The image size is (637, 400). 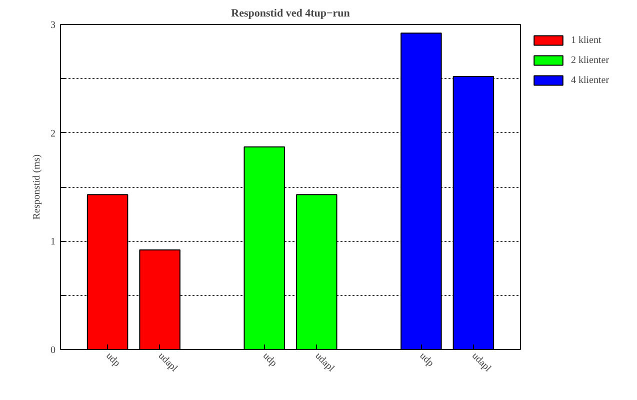 What do you see at coordinates (290, 14) in the screenshot?
I see `chart-title: Responstid ved 4tup−run` at bounding box center [290, 14].